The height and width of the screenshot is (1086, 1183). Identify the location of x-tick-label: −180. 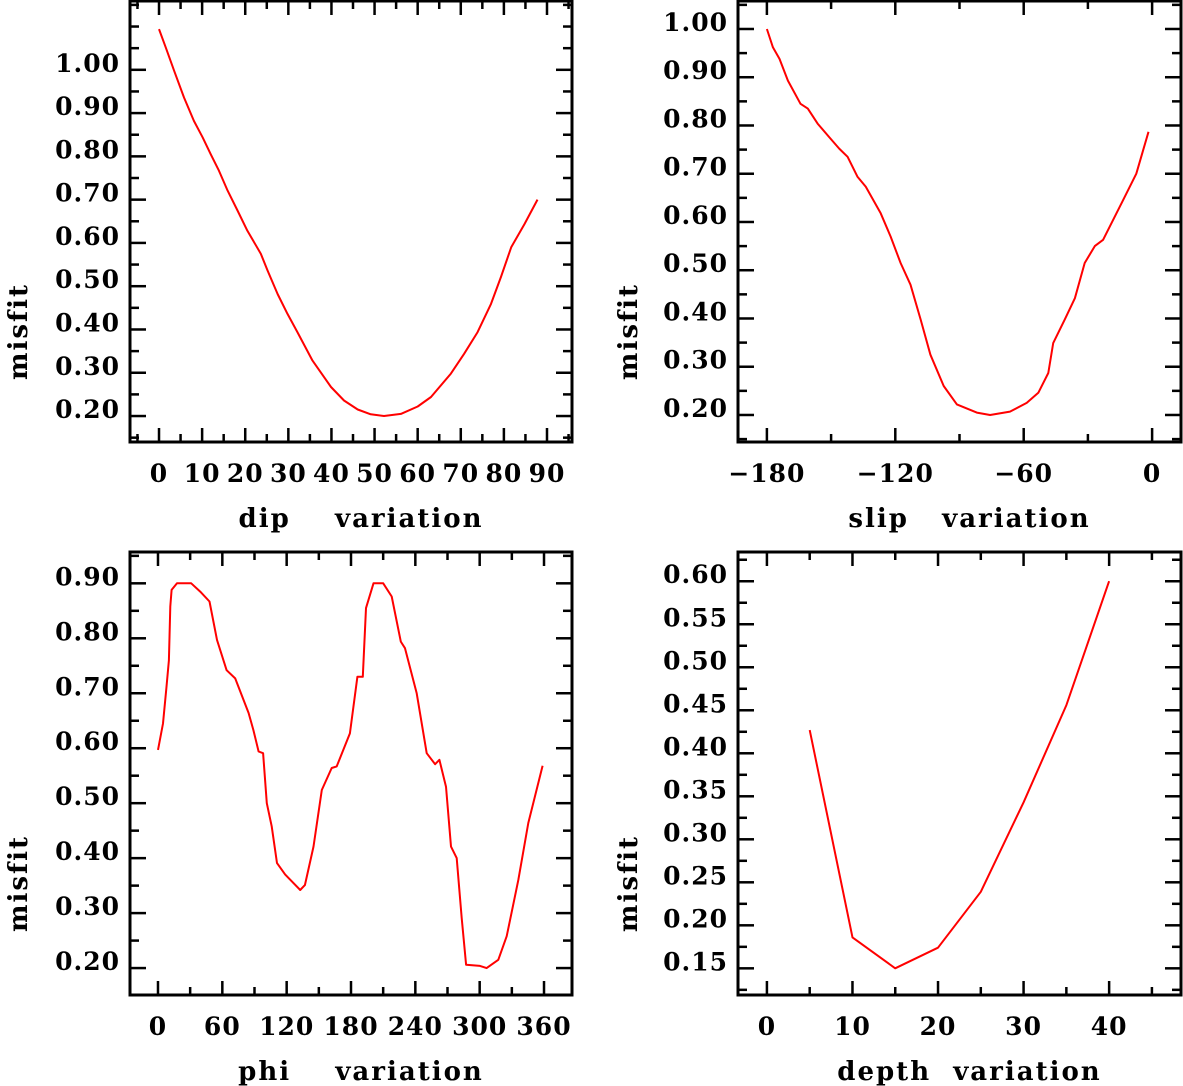
(766, 473).